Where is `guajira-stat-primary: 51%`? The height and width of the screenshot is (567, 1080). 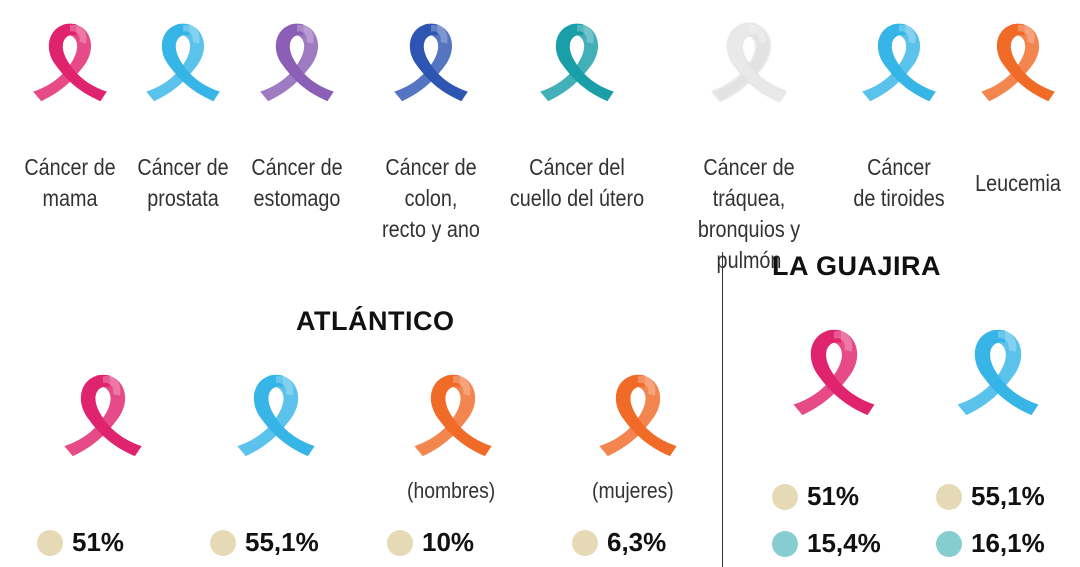 guajira-stat-primary: 51% is located at coordinates (815, 496).